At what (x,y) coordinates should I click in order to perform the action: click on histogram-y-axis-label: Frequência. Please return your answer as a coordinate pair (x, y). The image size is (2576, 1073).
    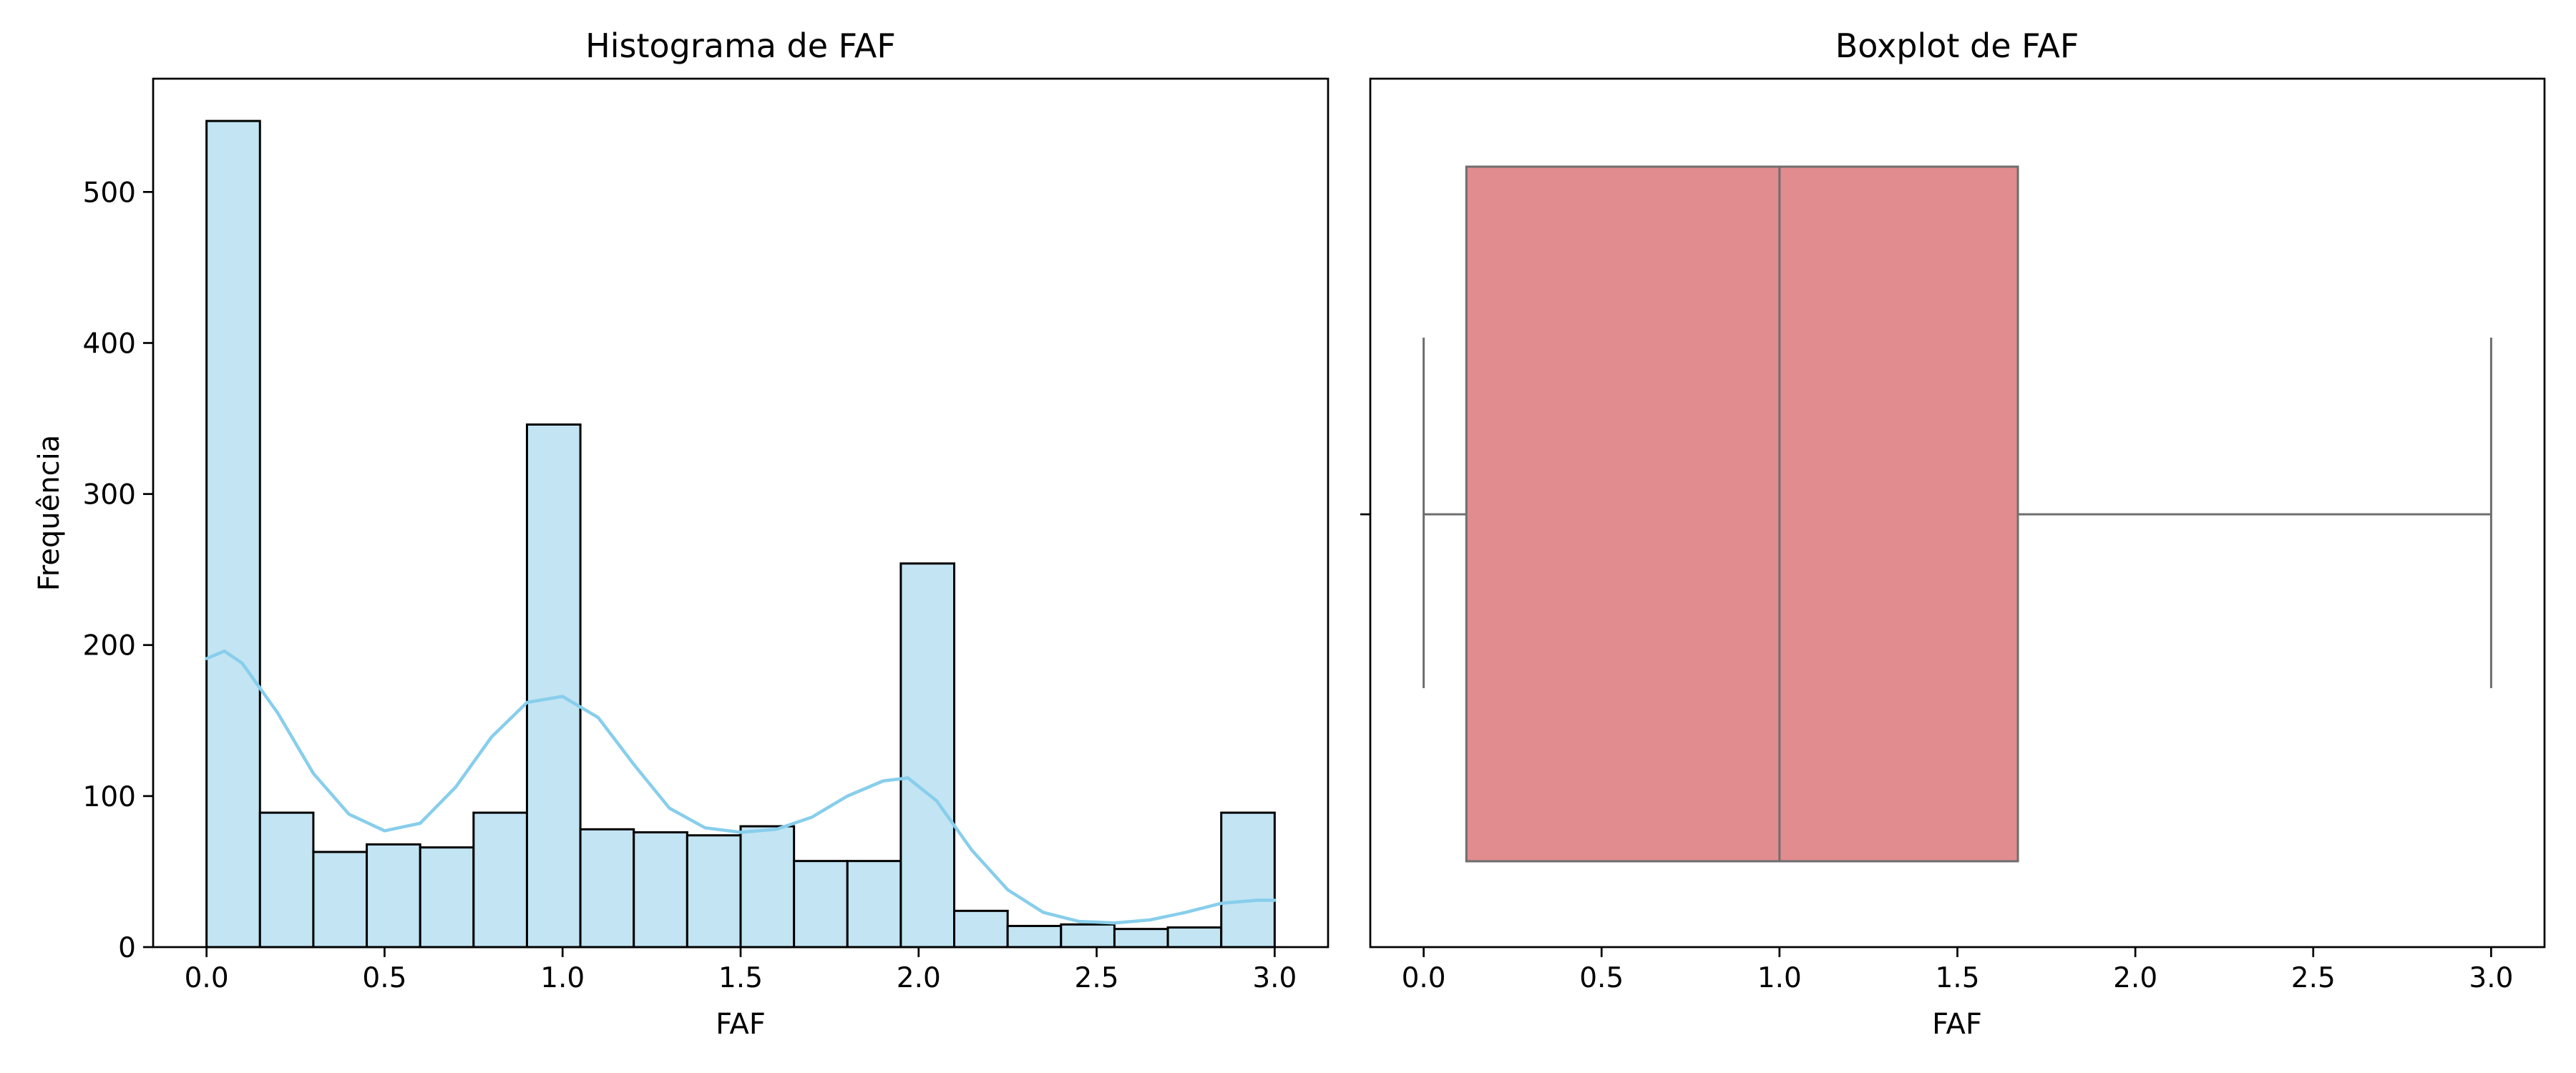
    Looking at the image, I should click on (49, 513).